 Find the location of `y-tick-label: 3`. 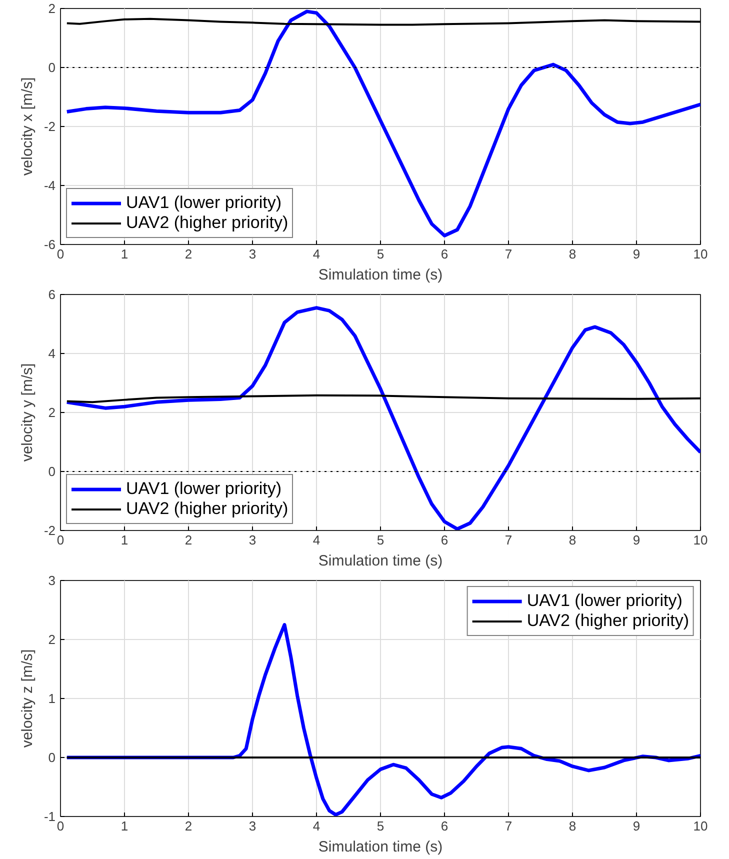

y-tick-label: 3 is located at coordinates (52, 580).